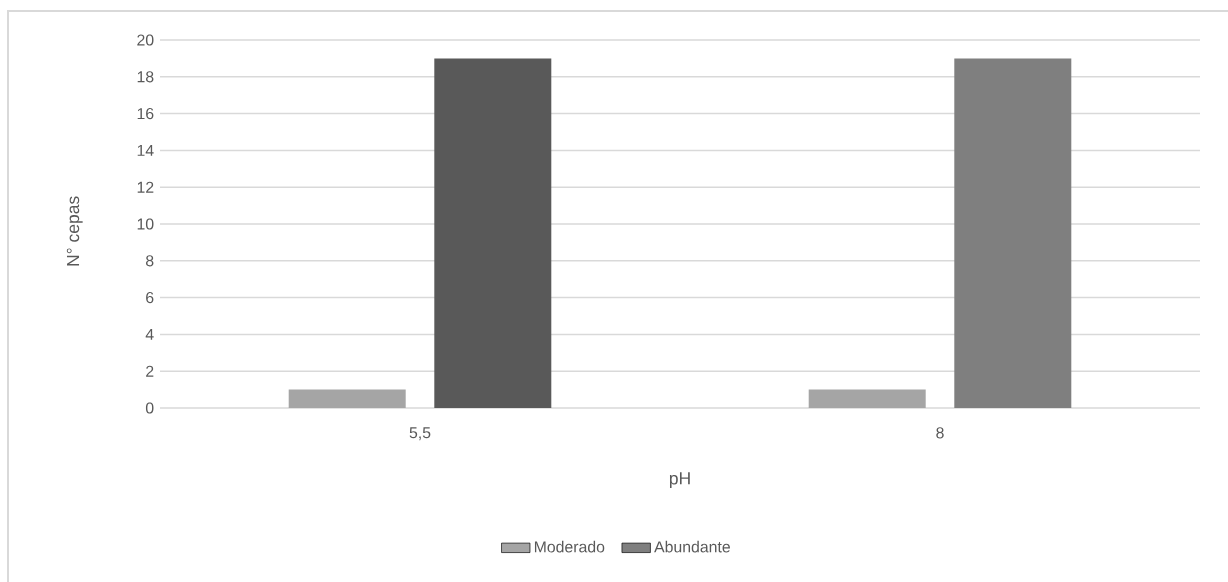  Describe the element at coordinates (145, 224) in the screenshot. I see `y-tick-label: 10` at that location.